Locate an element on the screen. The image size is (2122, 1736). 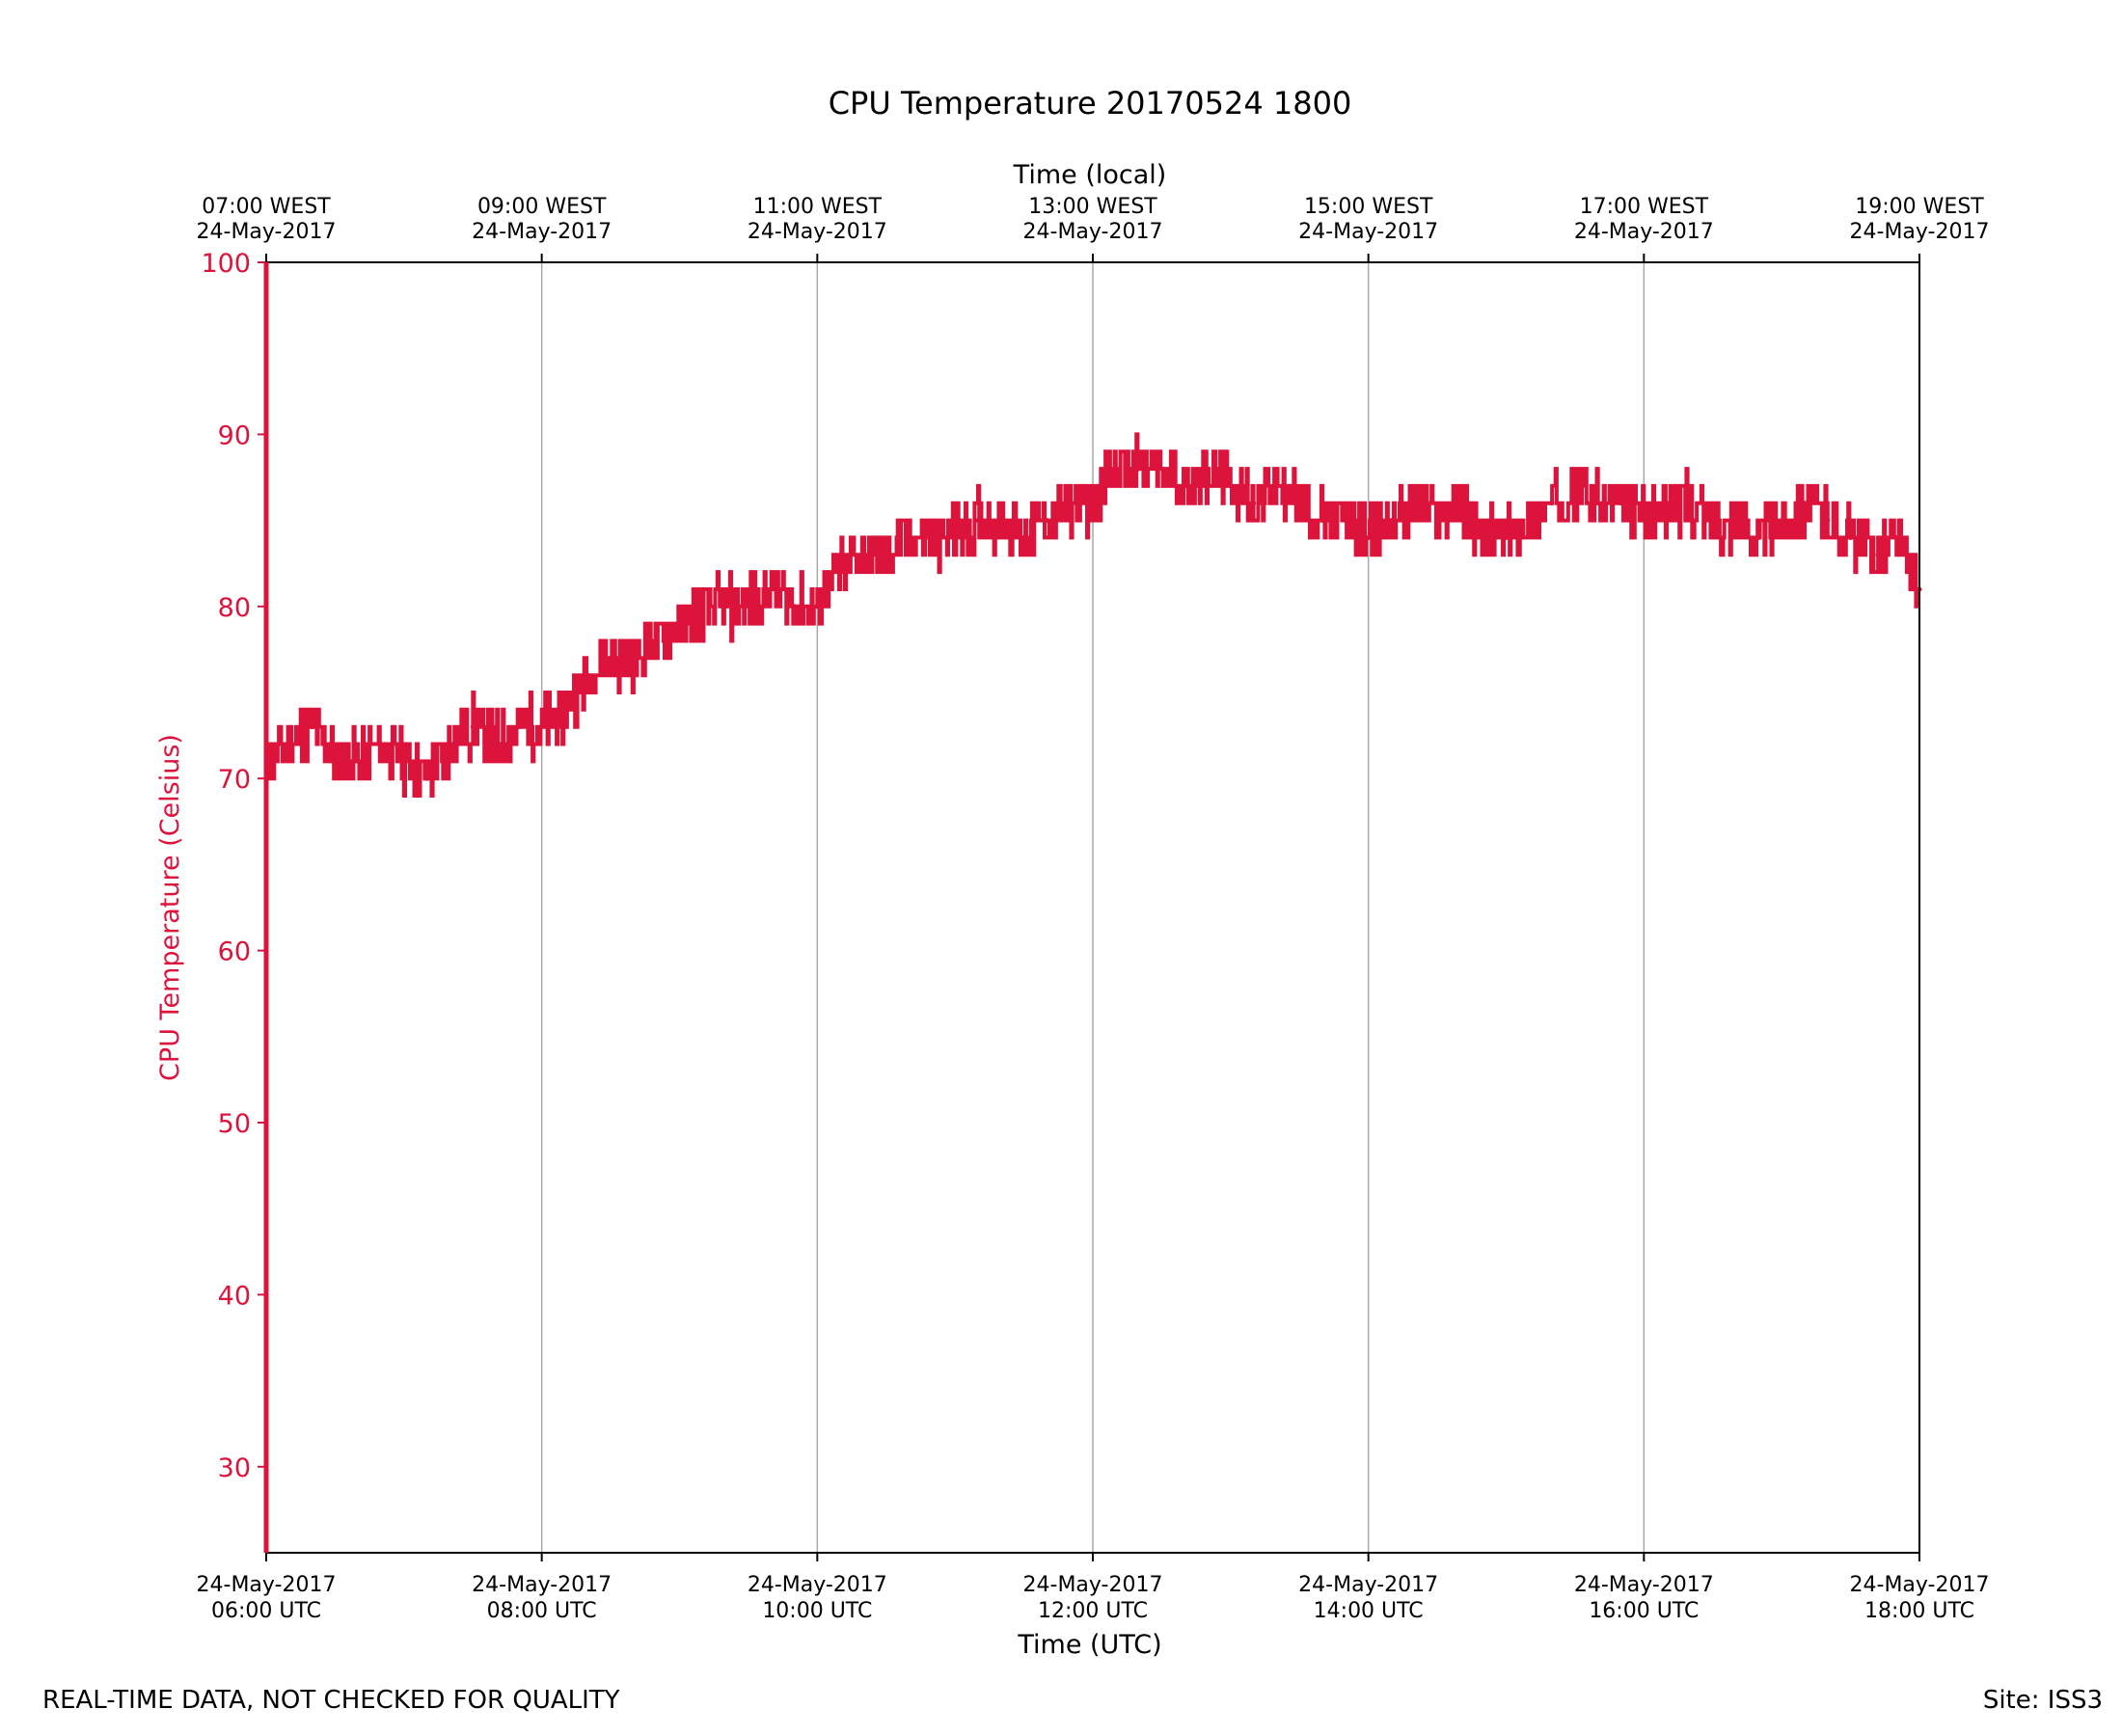
top-tick-time-label: 07:00 WEST is located at coordinates (266, 207).